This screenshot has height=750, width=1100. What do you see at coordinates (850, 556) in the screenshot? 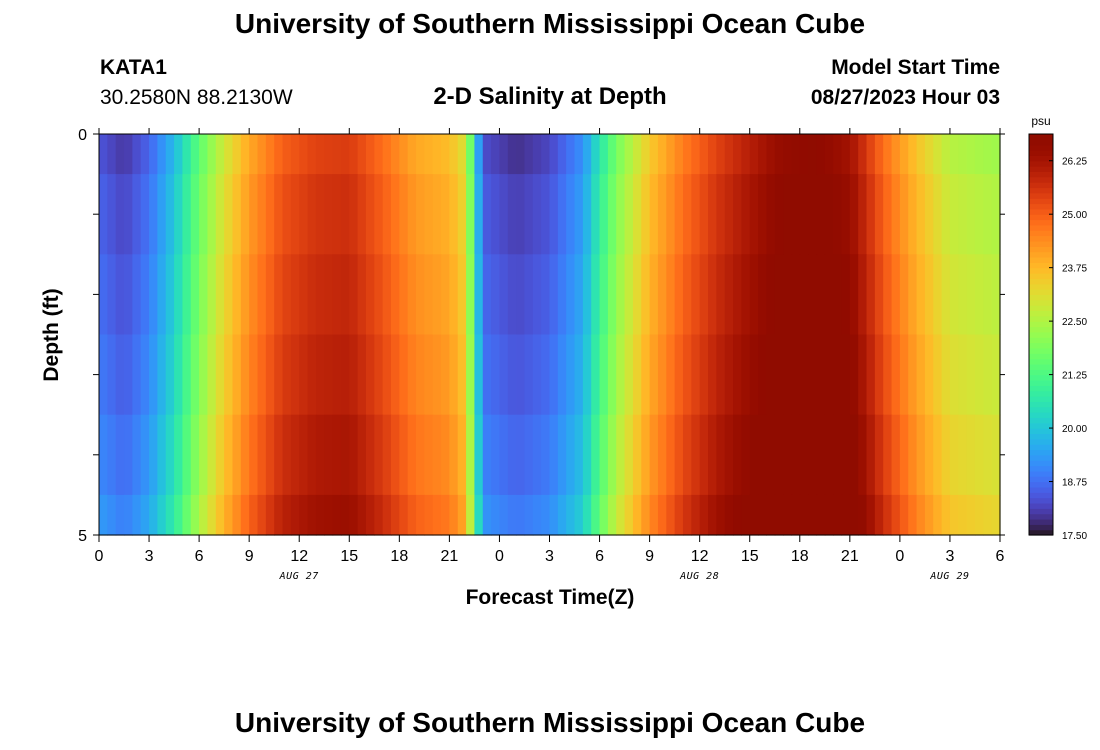
I see `x-tick-label: 21` at bounding box center [850, 556].